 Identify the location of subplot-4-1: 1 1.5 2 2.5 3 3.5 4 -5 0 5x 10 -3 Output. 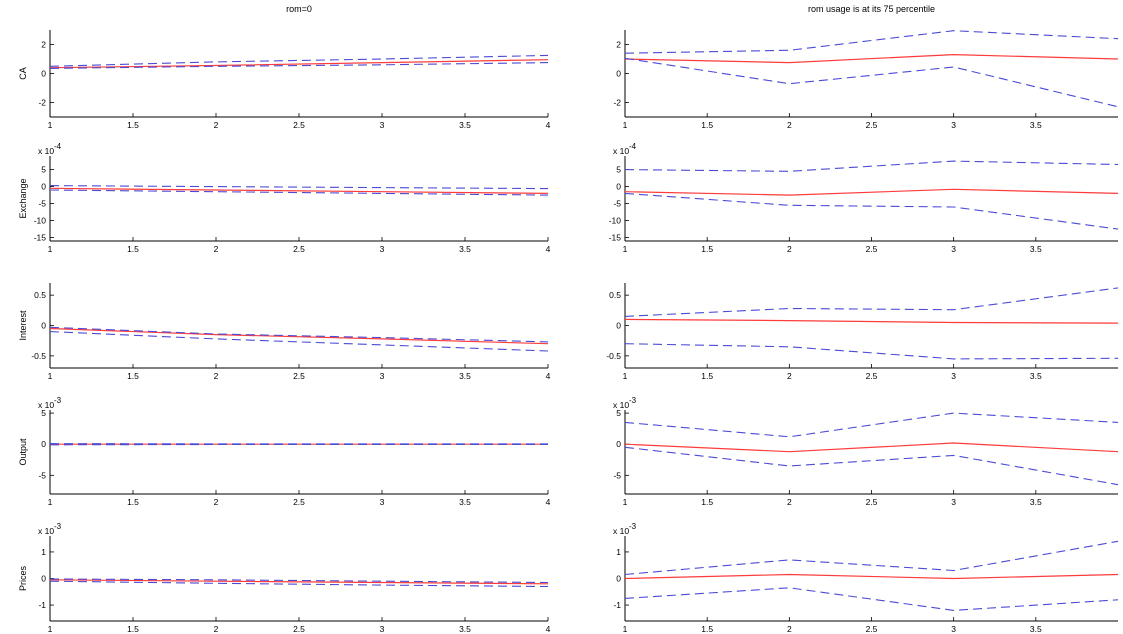
(284, 451).